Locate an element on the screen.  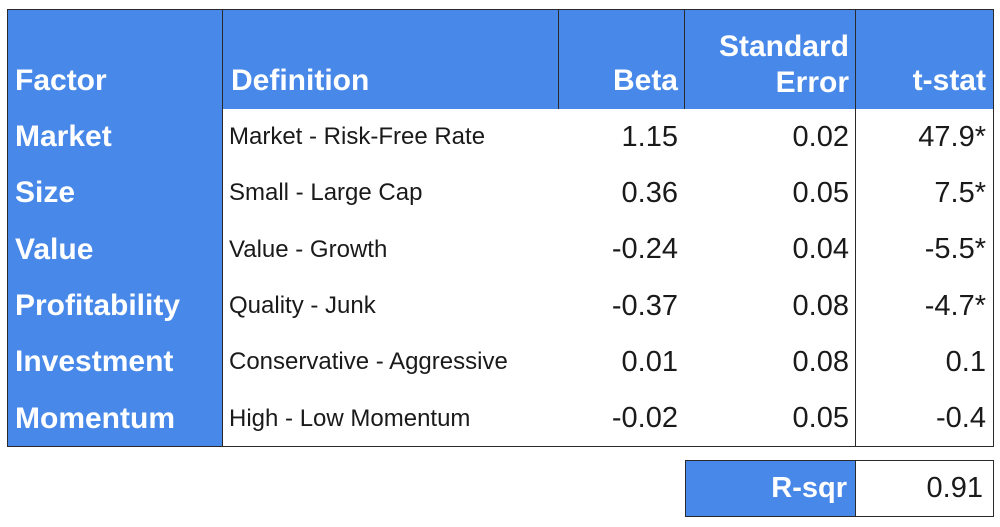
beta-cell: -0.24 is located at coordinates (621, 250).